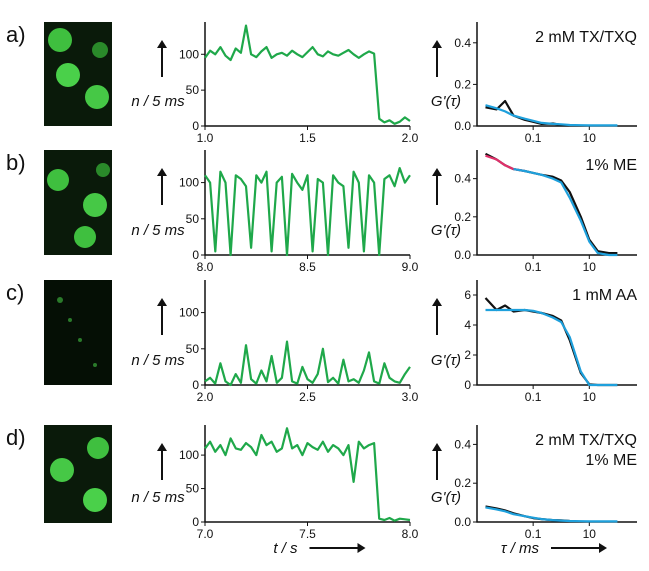 Image resolution: width=649 pixels, height=571 pixels. Describe the element at coordinates (15, 292) in the screenshot. I see `panel-label: c)` at that location.